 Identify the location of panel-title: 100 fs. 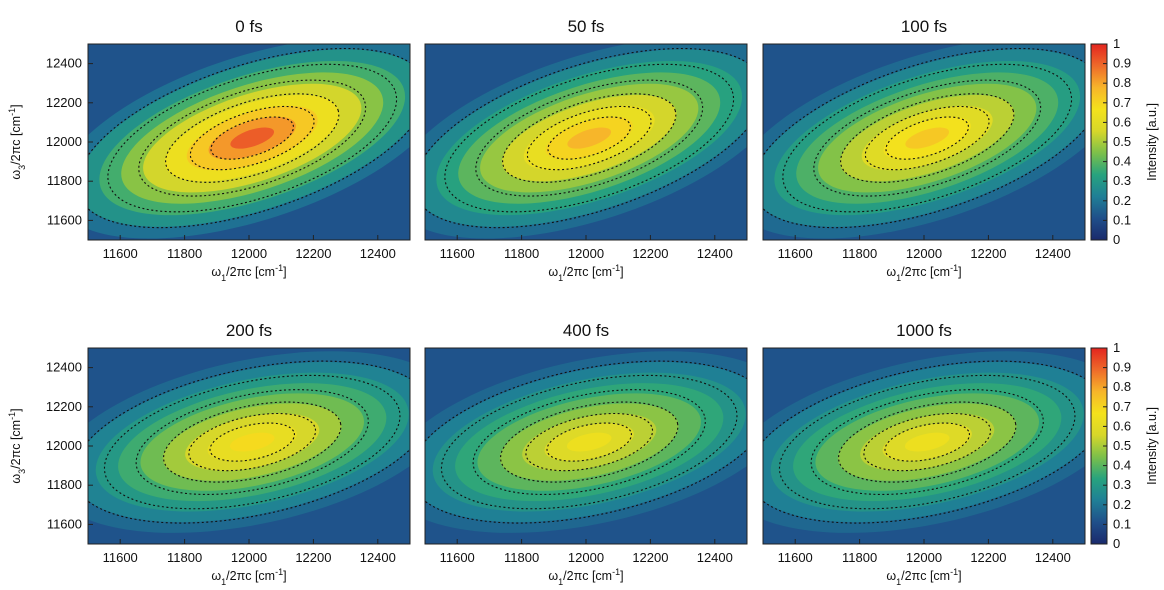
(924, 26).